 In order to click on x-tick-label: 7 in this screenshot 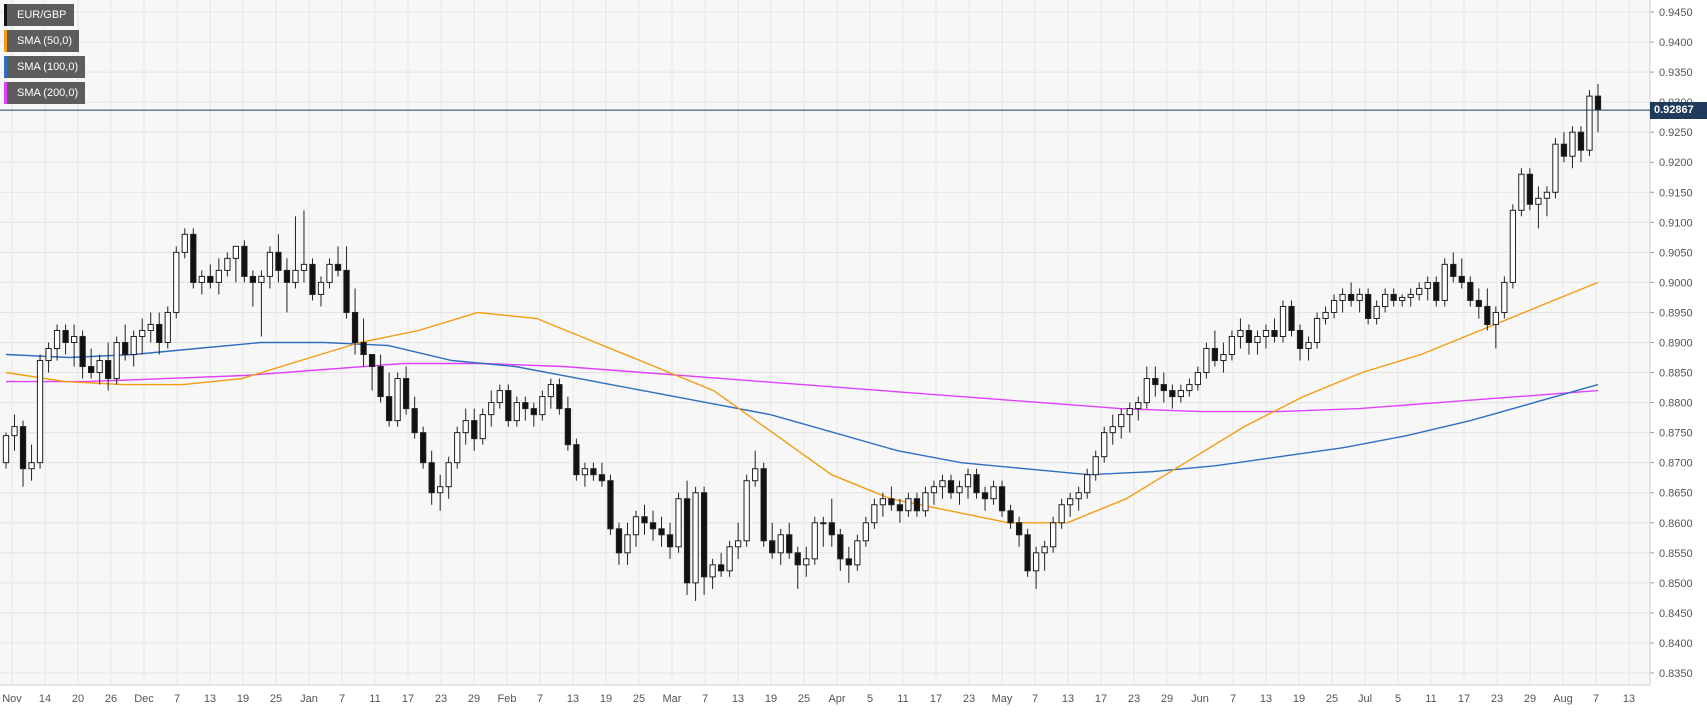, I will do `click(1233, 699)`.